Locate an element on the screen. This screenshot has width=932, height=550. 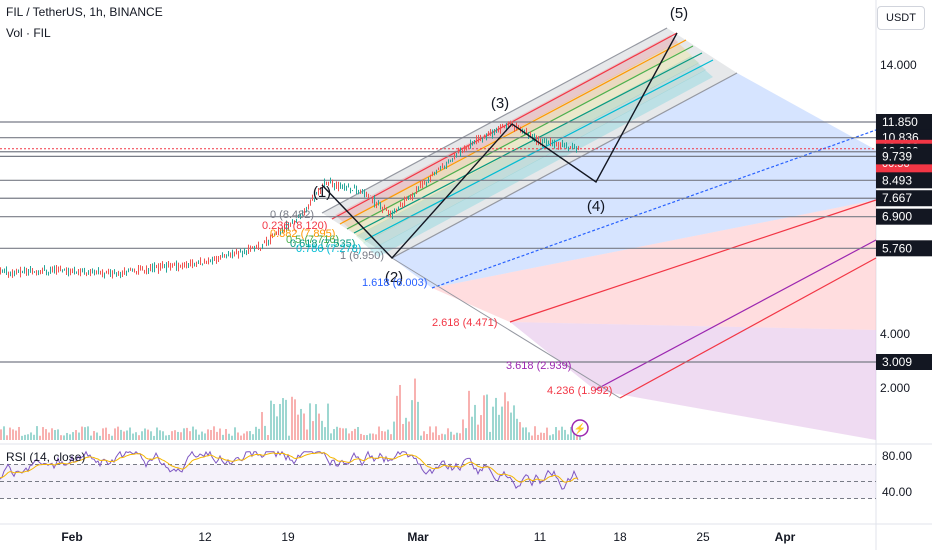
time-tick-5: 18 is located at coordinates (620, 537).